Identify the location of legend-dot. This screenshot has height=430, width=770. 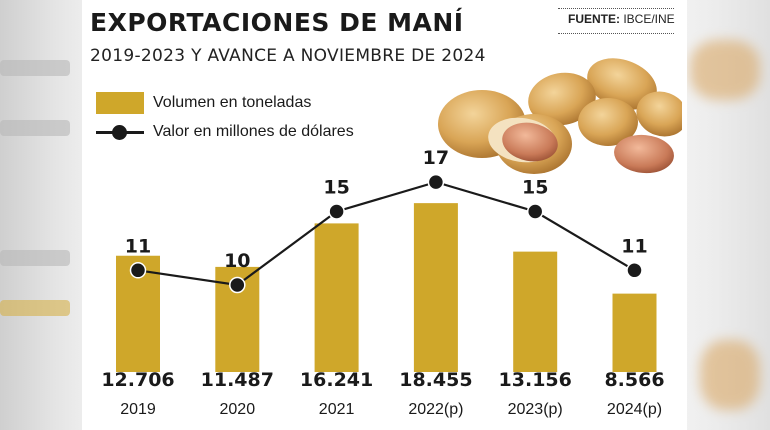
(119, 132).